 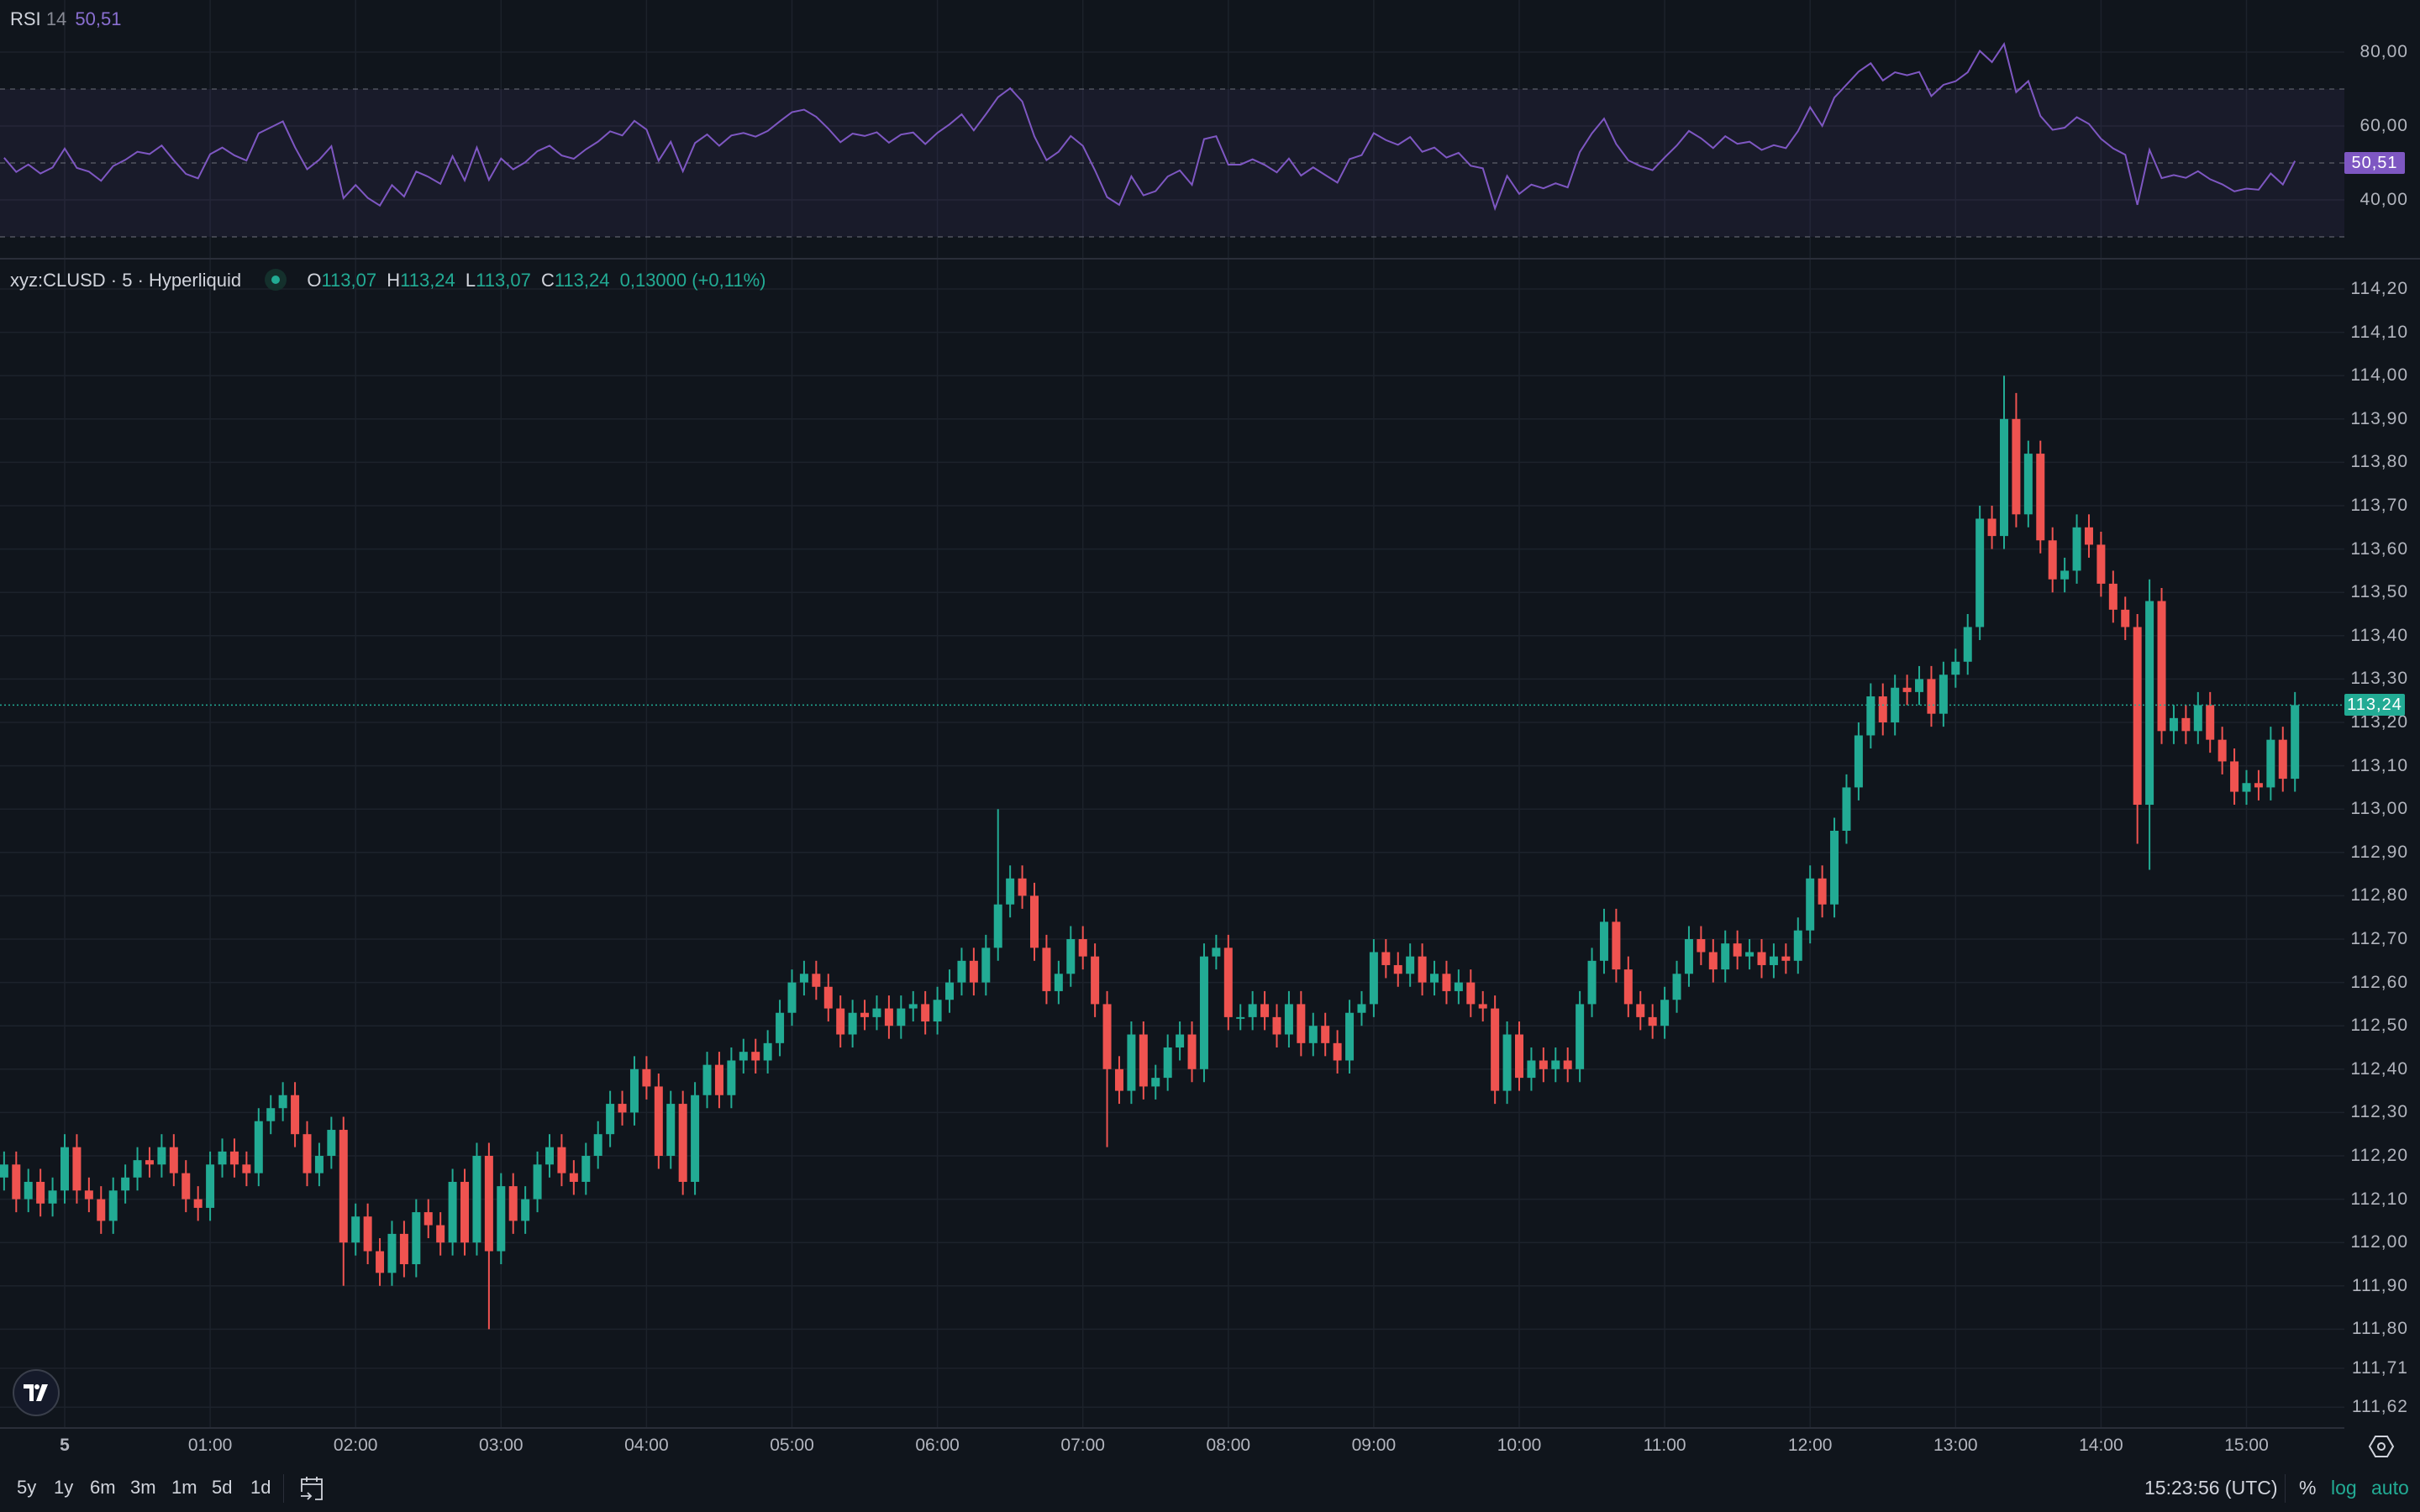 I want to click on range-button-6m: 6m, so click(x=103, y=1487).